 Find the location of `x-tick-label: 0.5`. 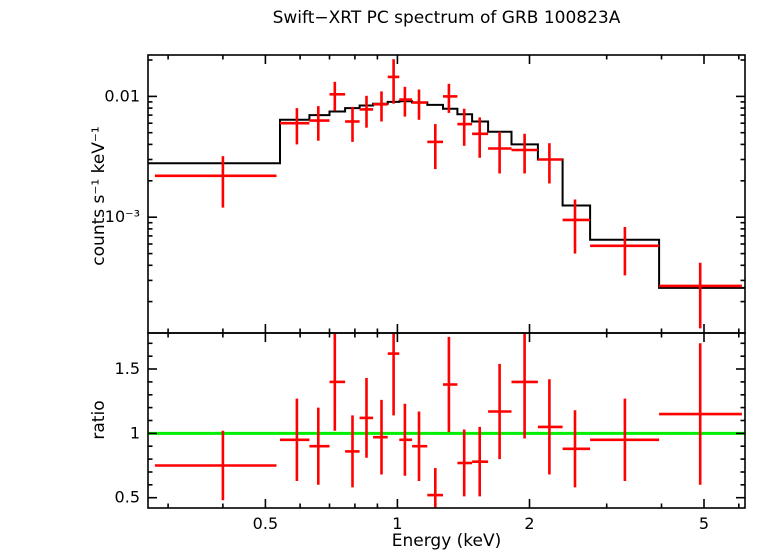

x-tick-label: 0.5 is located at coordinates (265, 523).